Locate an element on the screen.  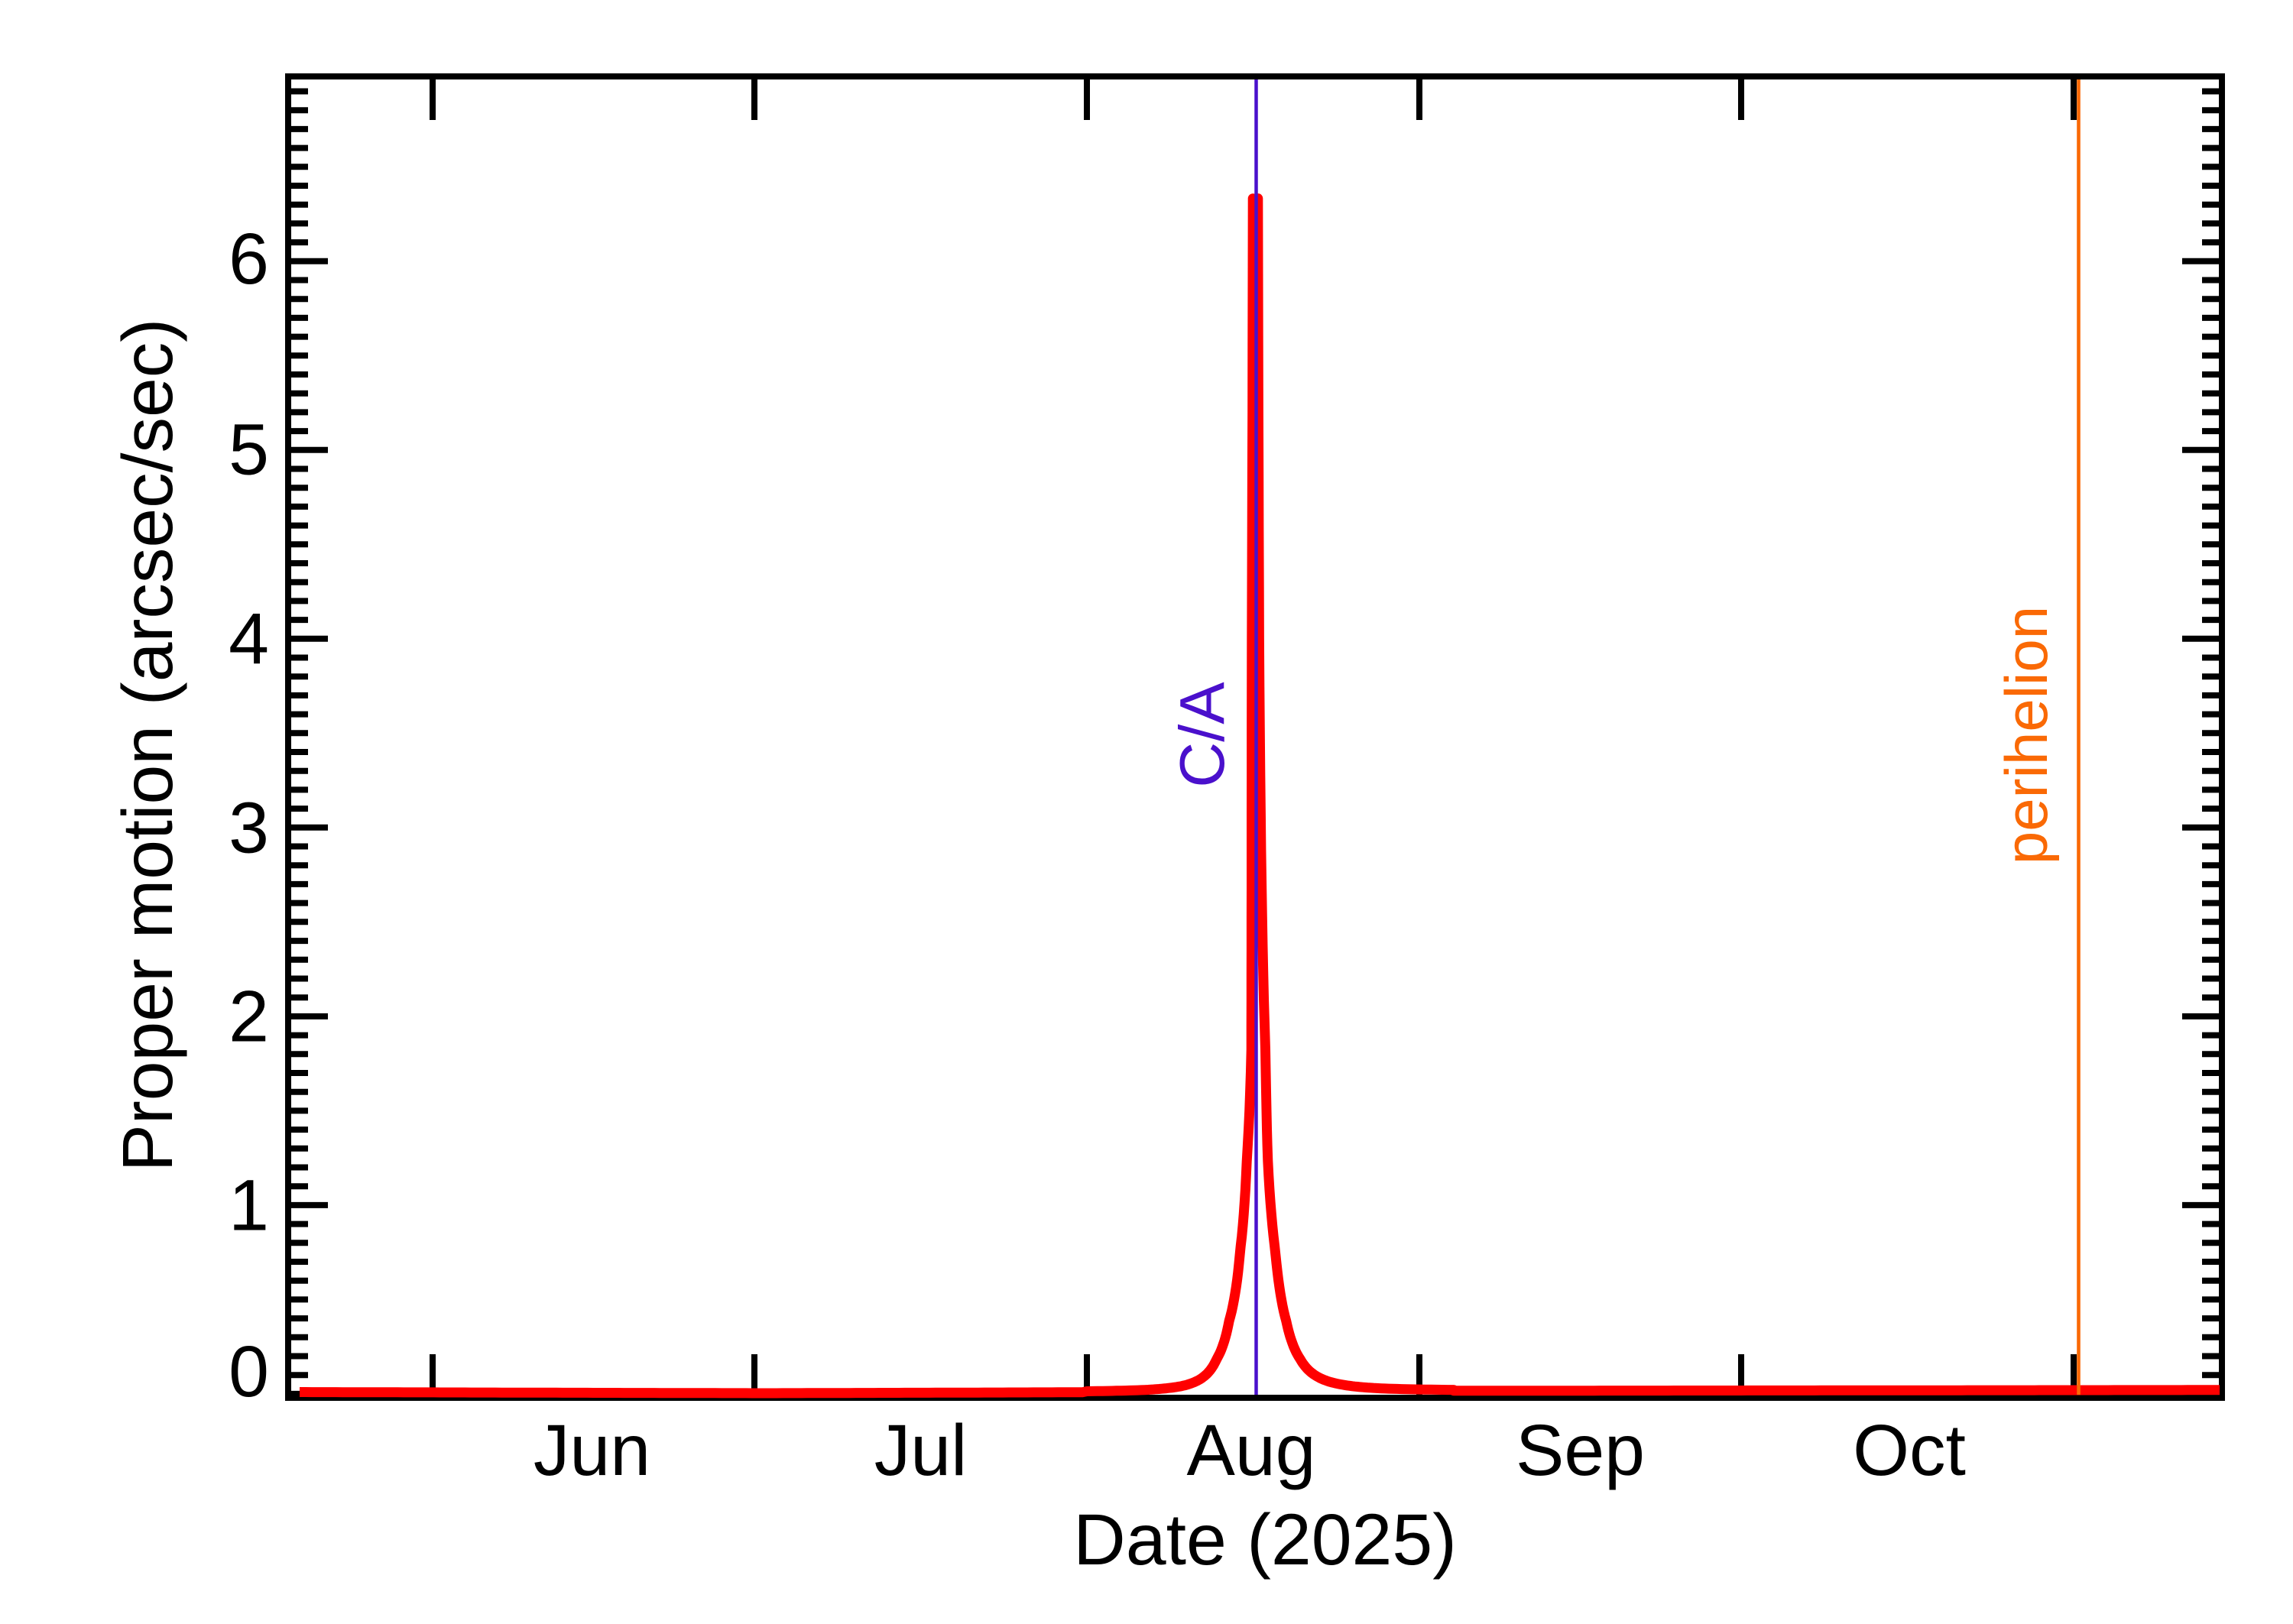
svg-text: Oct is located at coordinates (1910, 1450).